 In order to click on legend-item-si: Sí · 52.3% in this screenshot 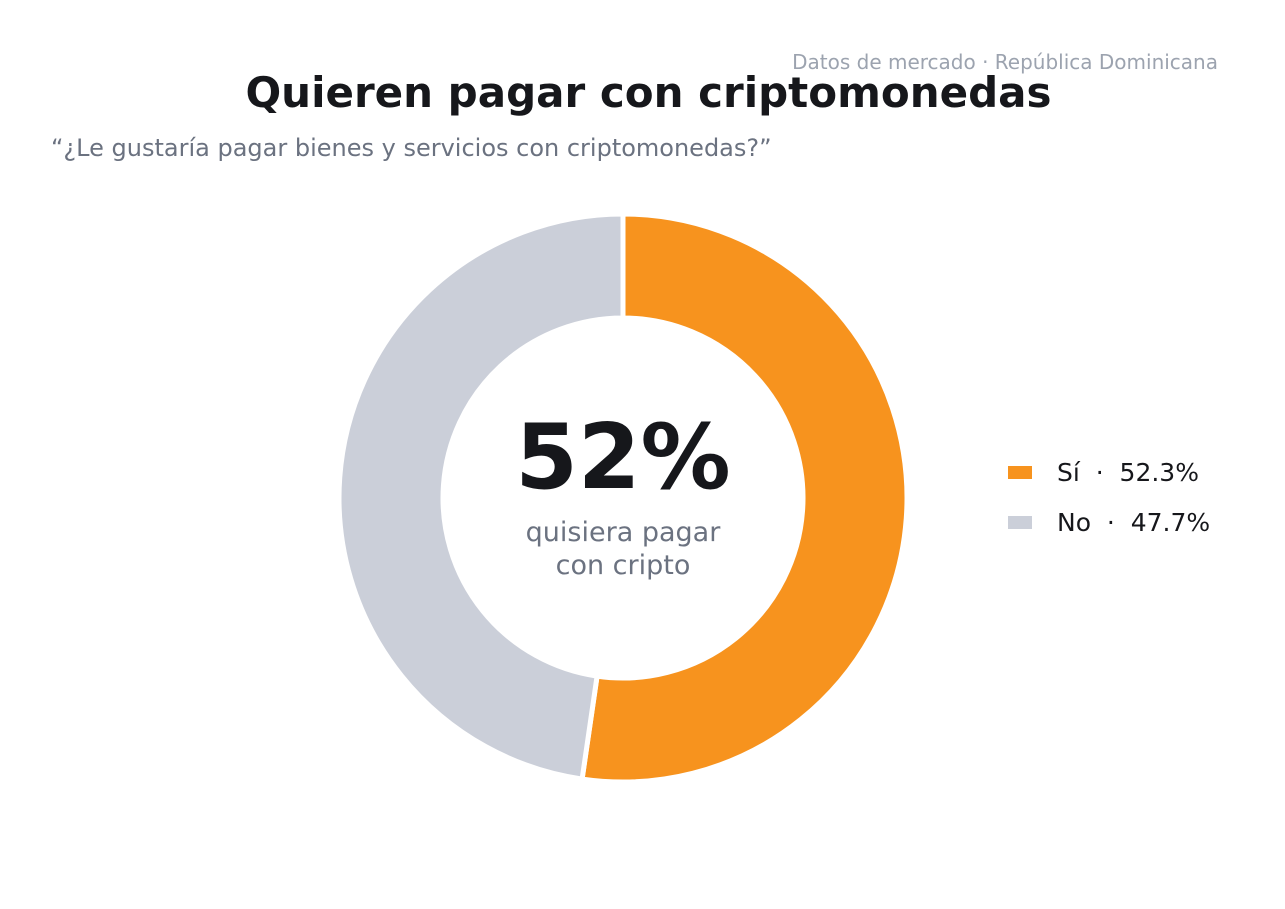, I will do `click(1109, 472)`.